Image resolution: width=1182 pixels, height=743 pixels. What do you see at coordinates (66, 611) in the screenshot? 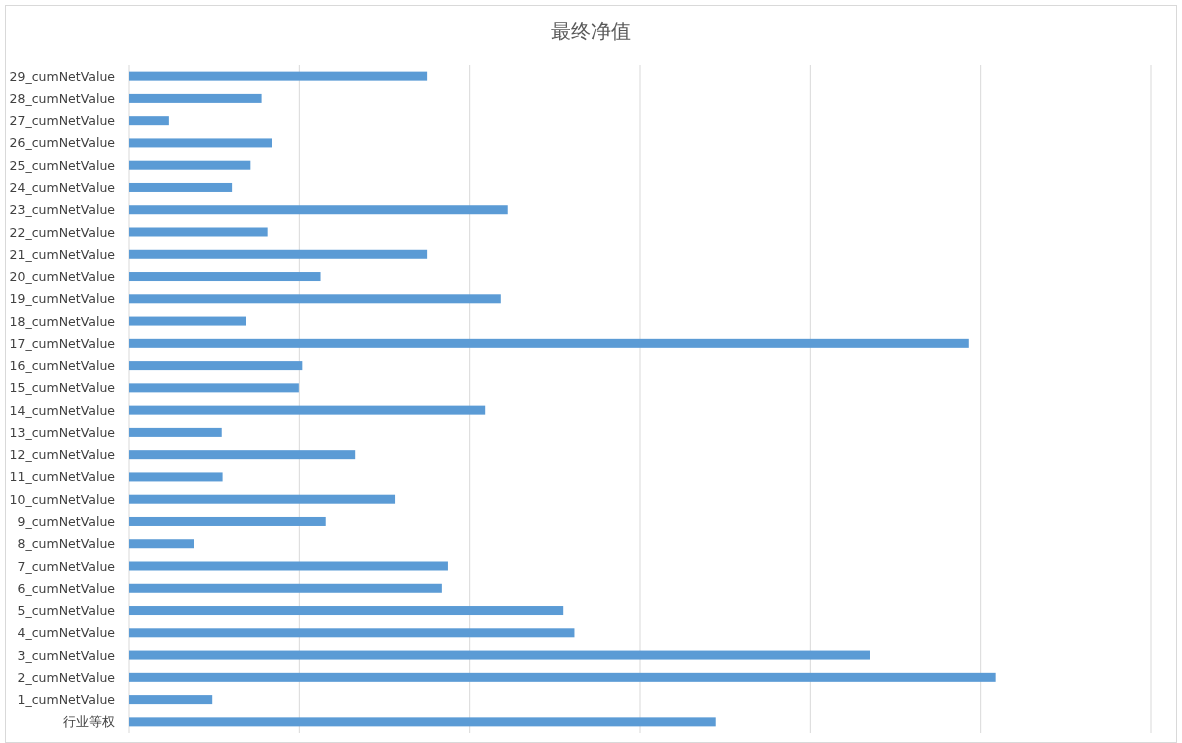
I see `category-label: 5_cumNetValue` at bounding box center [66, 611].